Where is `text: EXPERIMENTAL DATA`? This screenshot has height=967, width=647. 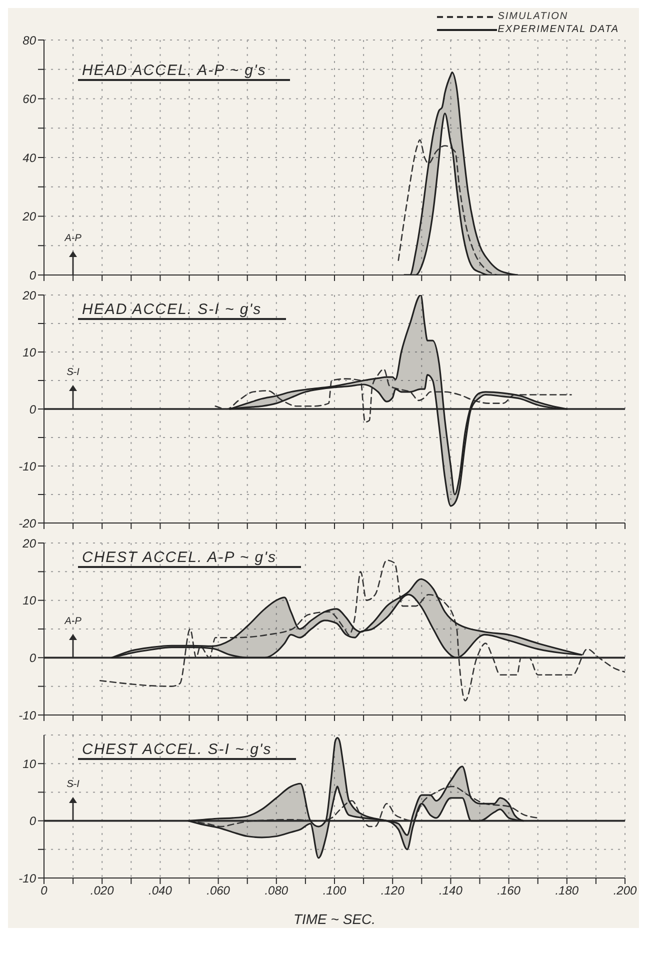 text: EXPERIMENTAL DATA is located at coordinates (558, 29).